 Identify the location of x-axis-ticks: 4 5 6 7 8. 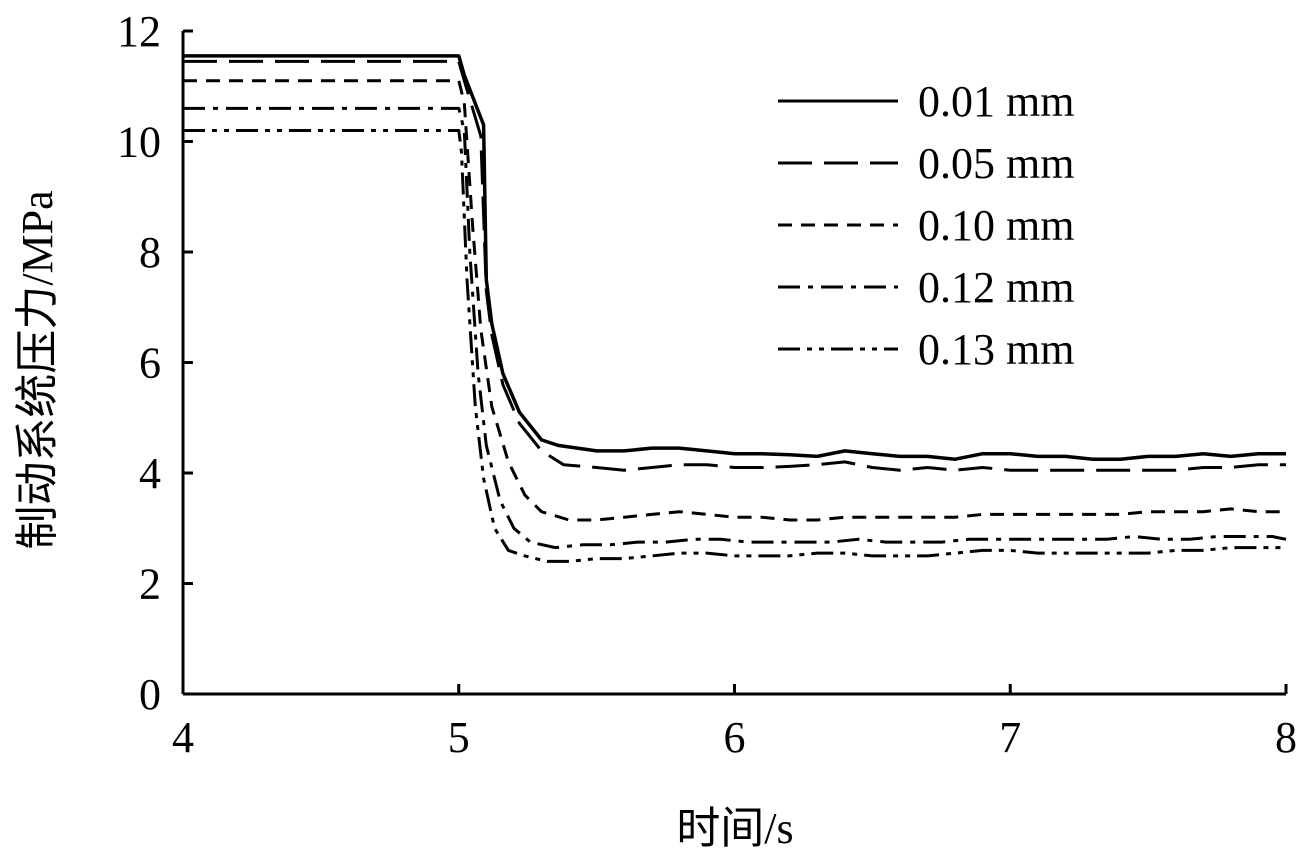
(734, 723).